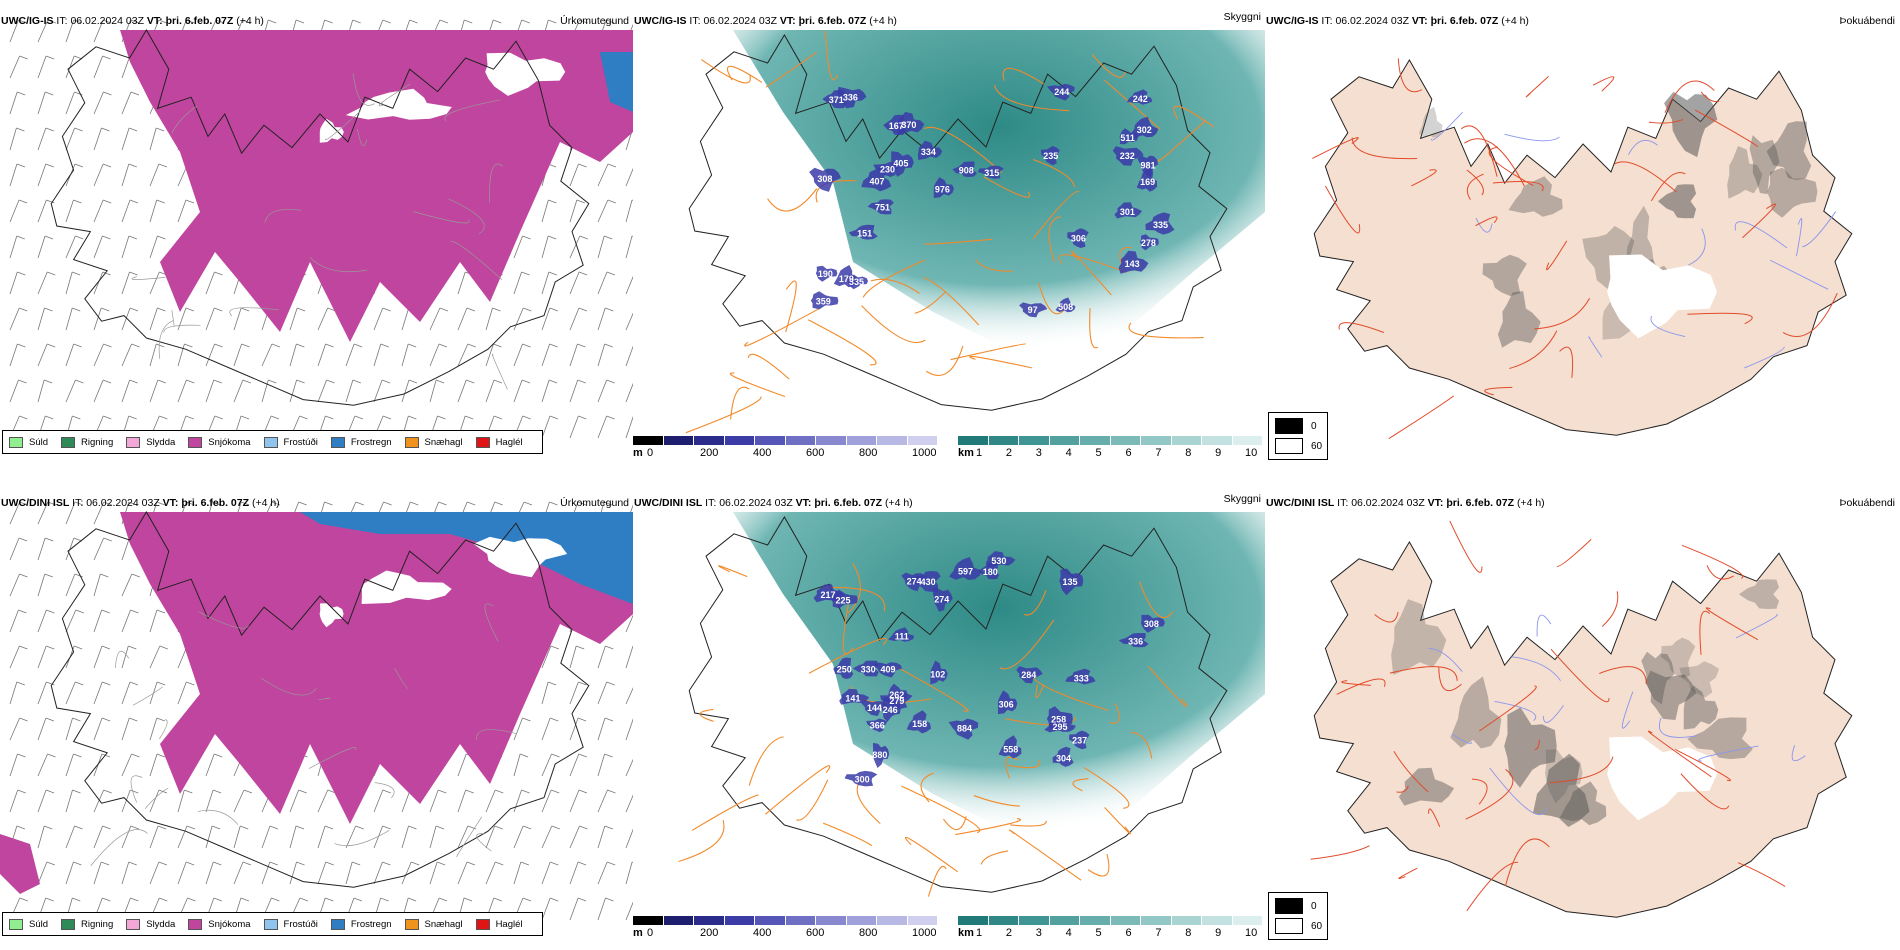 The height and width of the screenshot is (950, 1900). Describe the element at coordinates (902, 637) in the screenshot. I see `cloud-base-label: 111` at that location.